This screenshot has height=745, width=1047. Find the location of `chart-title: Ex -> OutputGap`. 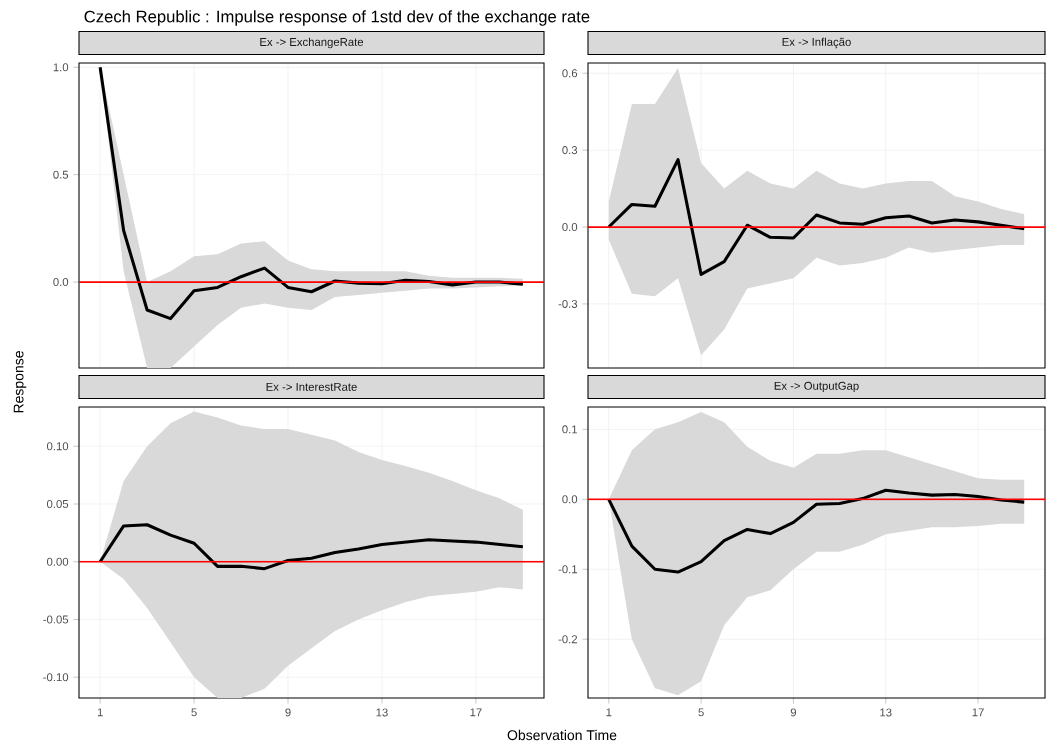

chart-title: Ex -> OutputGap is located at coordinates (816, 387).